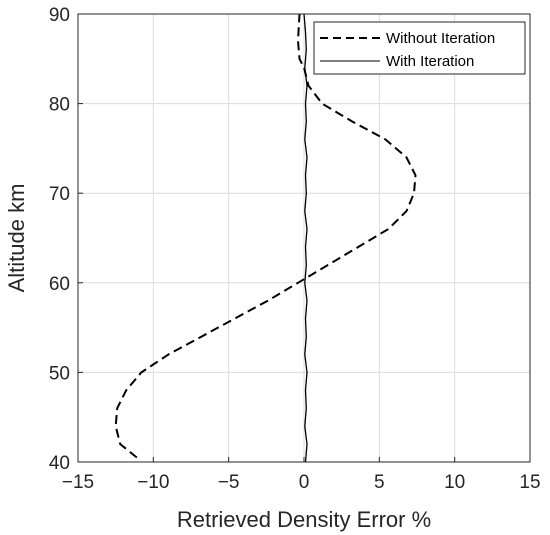 Image resolution: width=550 pixels, height=535 pixels. Describe the element at coordinates (305, 238) in the screenshot. I see `series-line-with-iteration` at that location.